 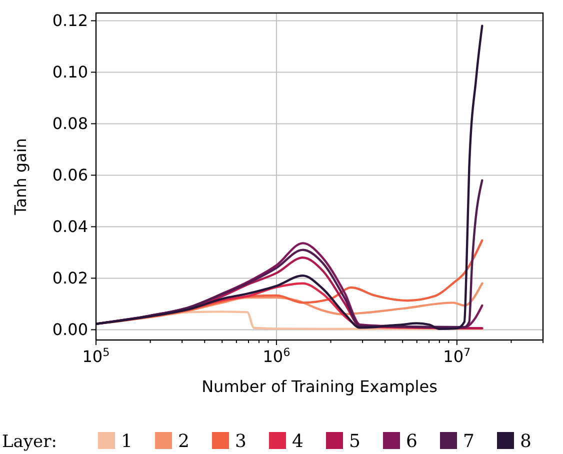 What do you see at coordinates (96, 356) in the screenshot?
I see `x-tick-label: 10$^{5}$` at bounding box center [96, 356].